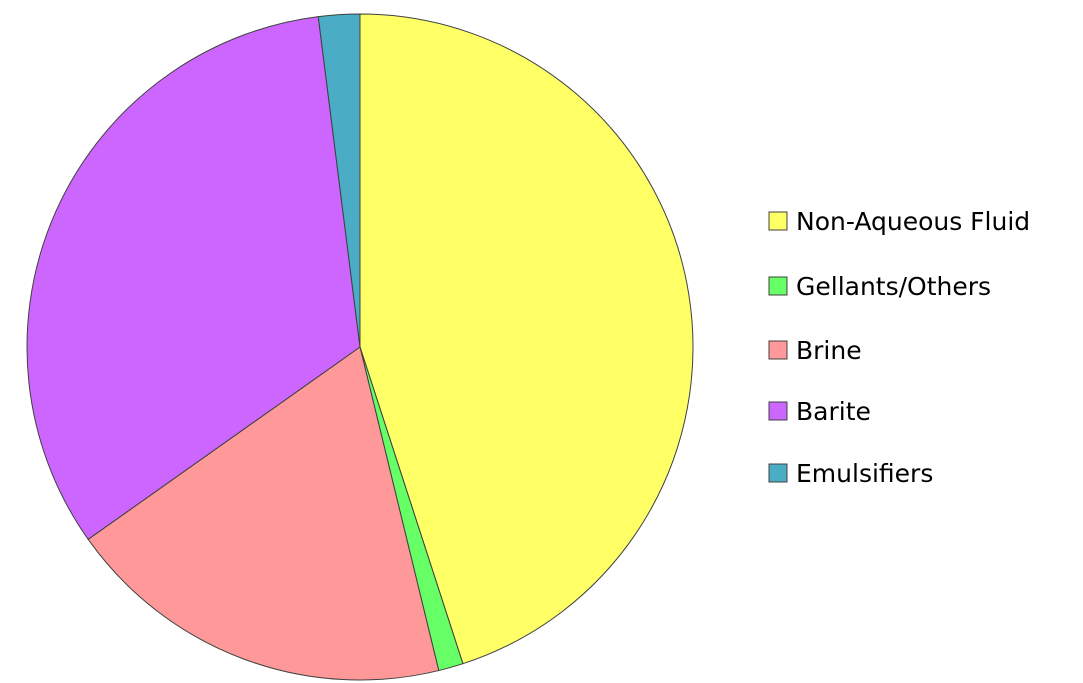  I want to click on legend-item-emulsifiers: Emulsifiers, so click(850, 473).